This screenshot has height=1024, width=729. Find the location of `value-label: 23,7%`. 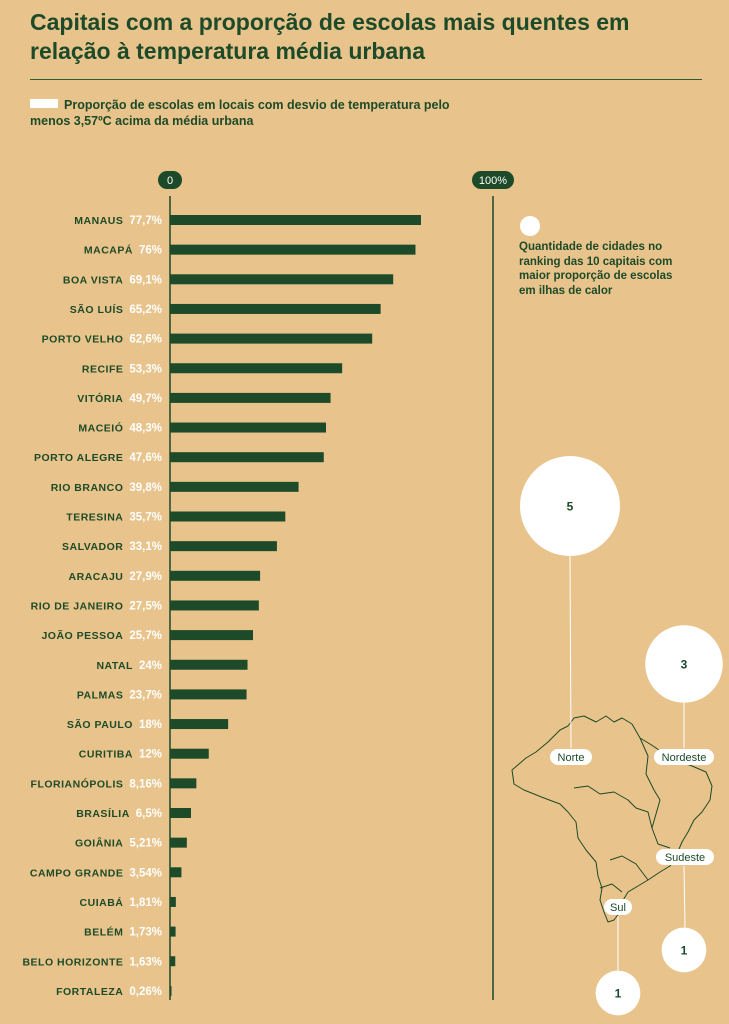

value-label: 23,7% is located at coordinates (145, 695).